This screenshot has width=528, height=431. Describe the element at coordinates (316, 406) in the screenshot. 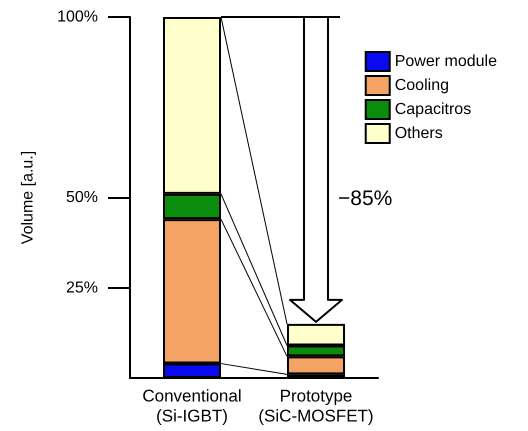

I see `x-tick-label: Prototype (SiC-MOSFET)` at that location.